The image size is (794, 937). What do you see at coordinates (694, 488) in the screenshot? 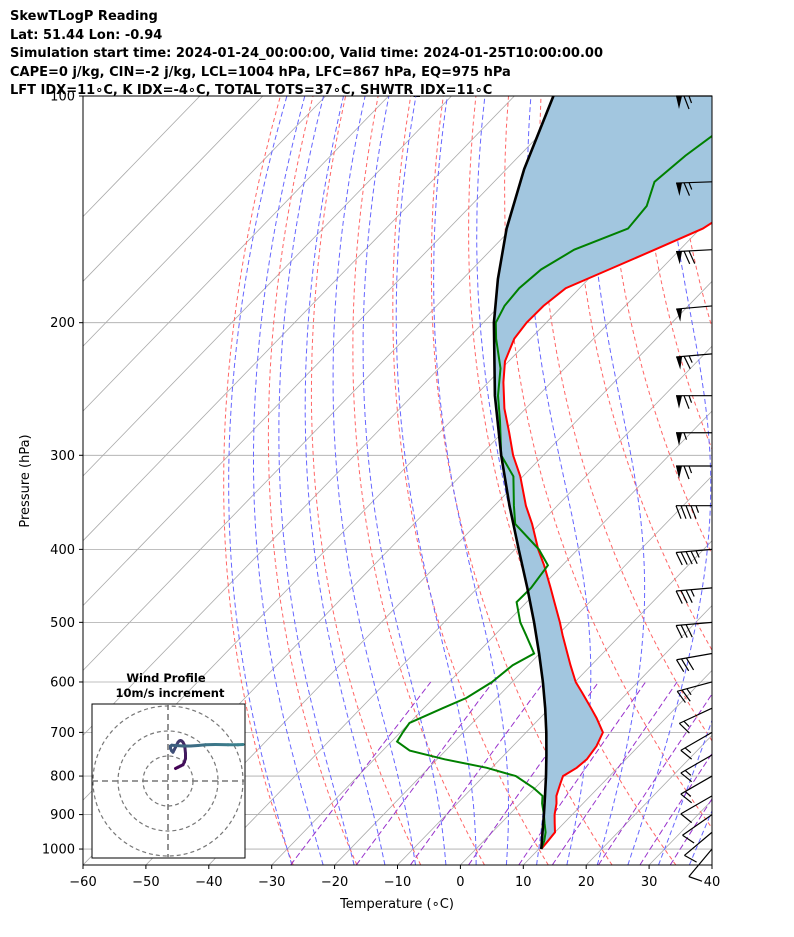
I see `wind-barbs` at bounding box center [694, 488].